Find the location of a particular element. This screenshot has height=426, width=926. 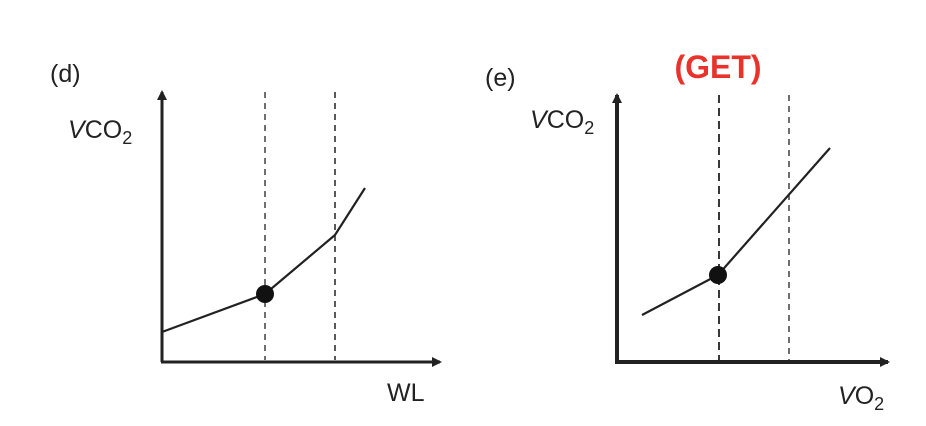

label-part: WL is located at coordinates (406, 393).